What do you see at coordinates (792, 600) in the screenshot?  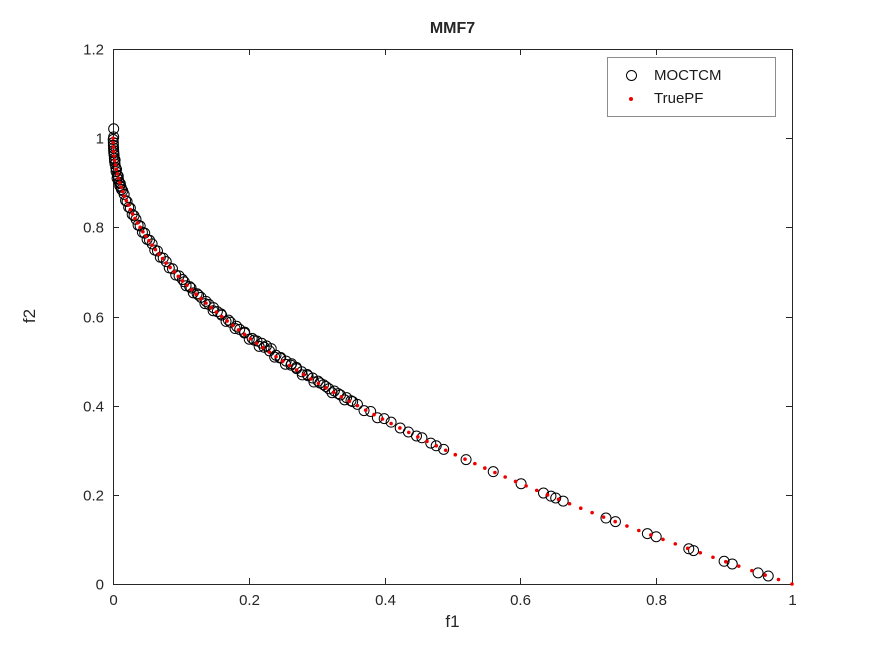 I see `x-tick-label: 1` at bounding box center [792, 600].